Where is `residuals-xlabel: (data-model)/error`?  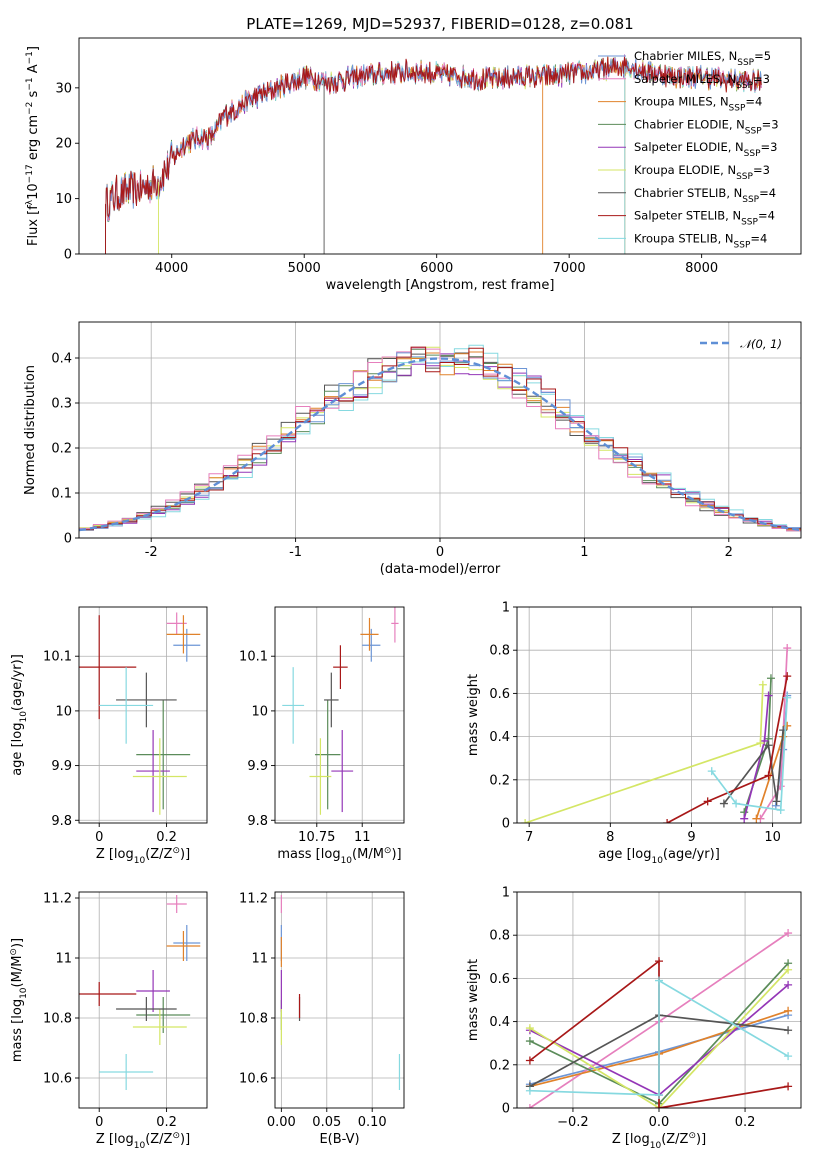 residuals-xlabel: (data-model)/error is located at coordinates (440, 569).